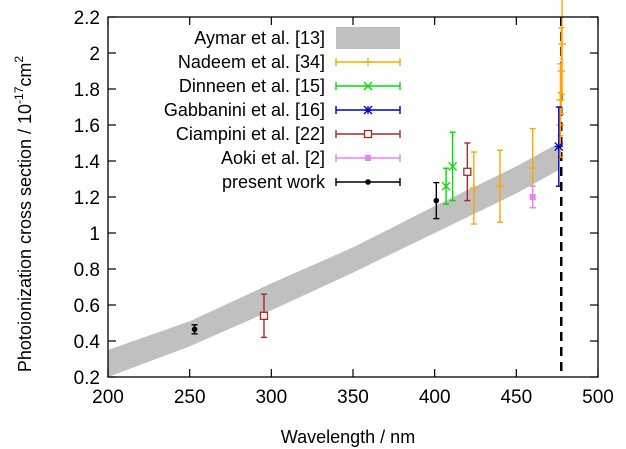 This screenshot has width=626, height=449. Describe the element at coordinates (271, 397) in the screenshot. I see `x-tick-label-2: 300` at that location.